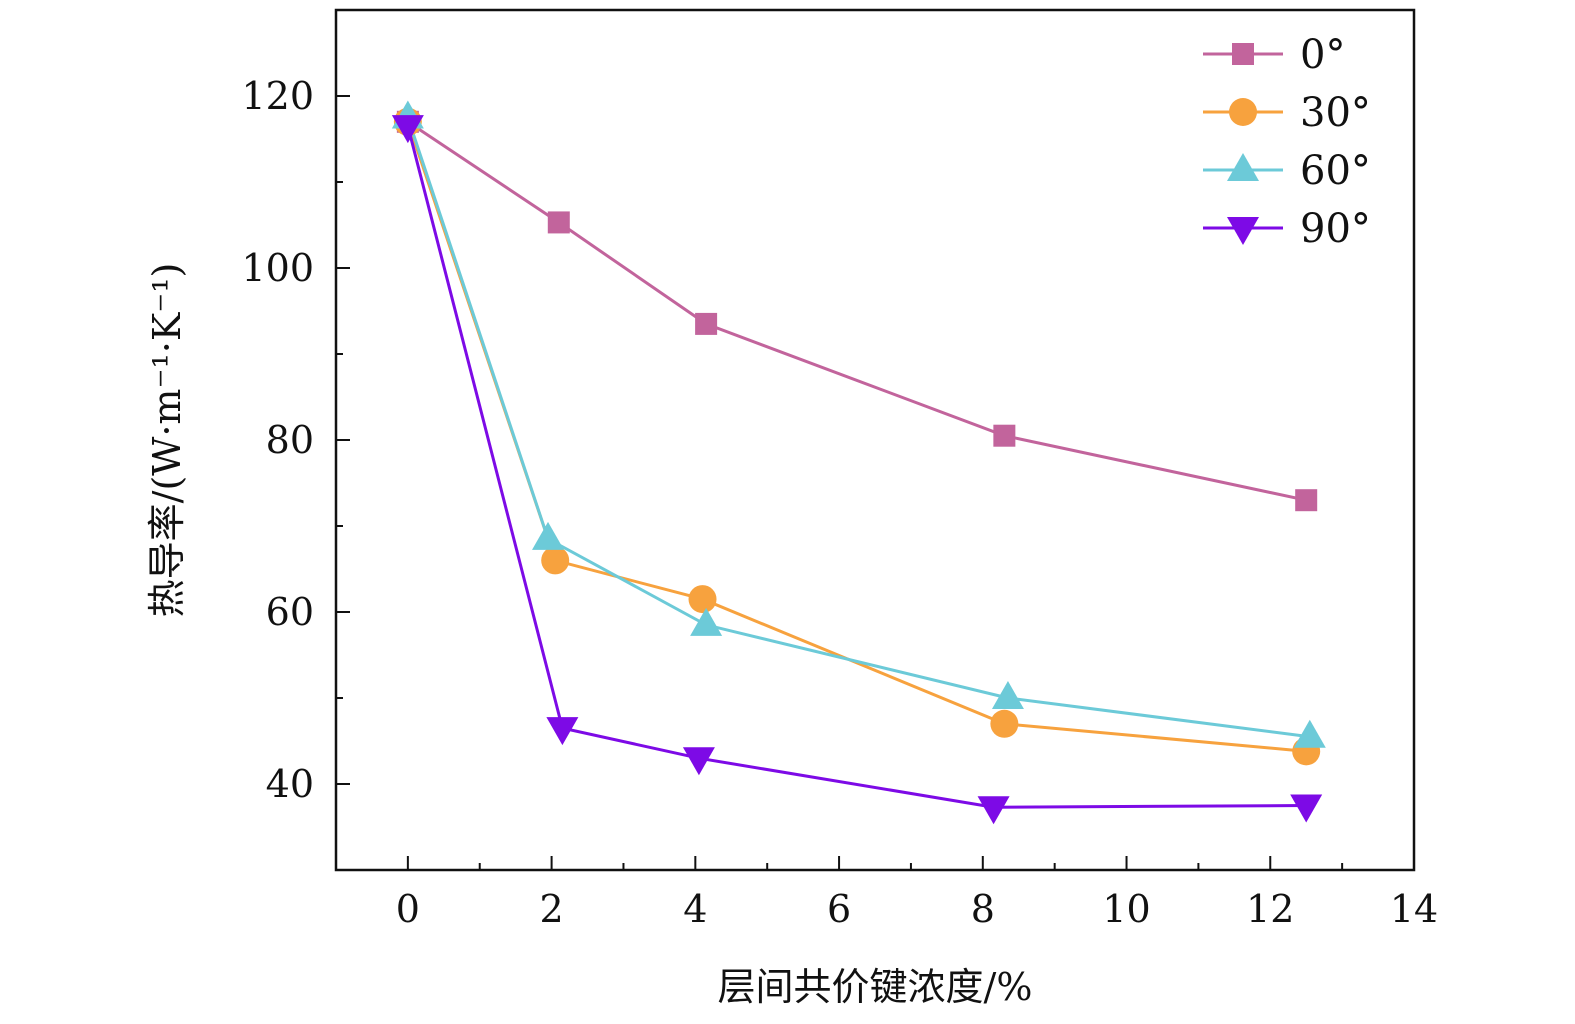 This screenshot has height=1024, width=1575. What do you see at coordinates (875, 987) in the screenshot?
I see `x-axis-title: 层间共价键浓度/%` at bounding box center [875, 987].